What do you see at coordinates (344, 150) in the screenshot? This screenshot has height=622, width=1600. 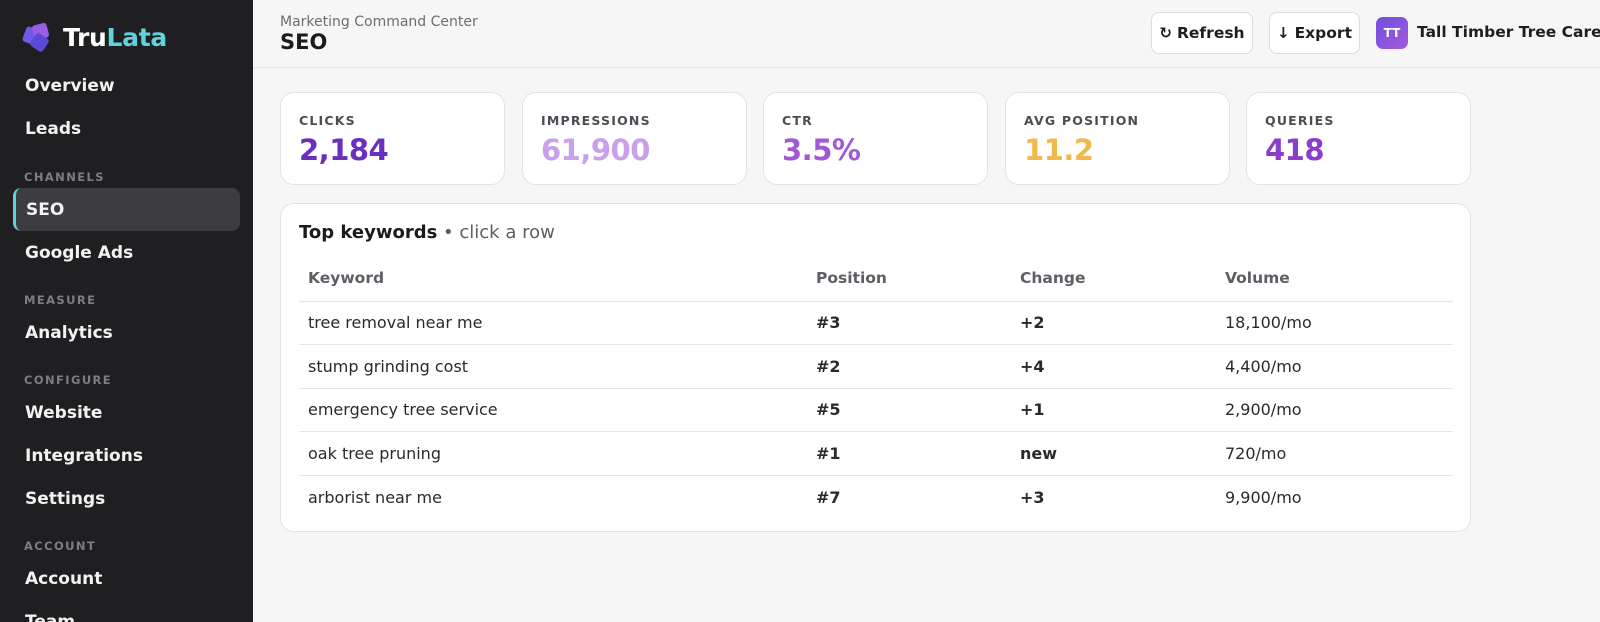 I see `stat-value: 2,184` at bounding box center [344, 150].